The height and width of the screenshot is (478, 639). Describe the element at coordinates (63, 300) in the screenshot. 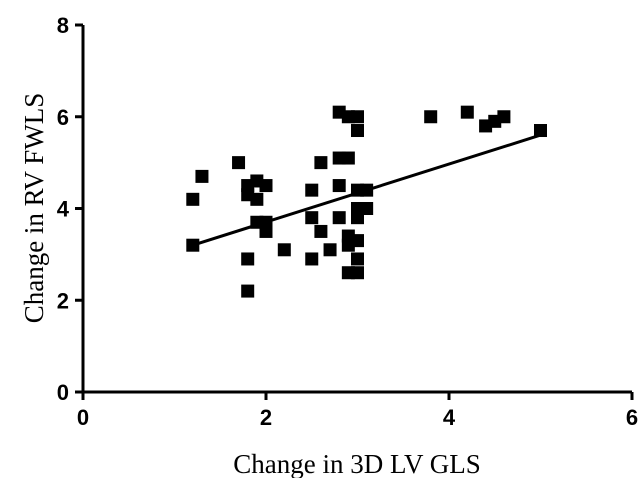

I see `y-tick-label: 2` at that location.